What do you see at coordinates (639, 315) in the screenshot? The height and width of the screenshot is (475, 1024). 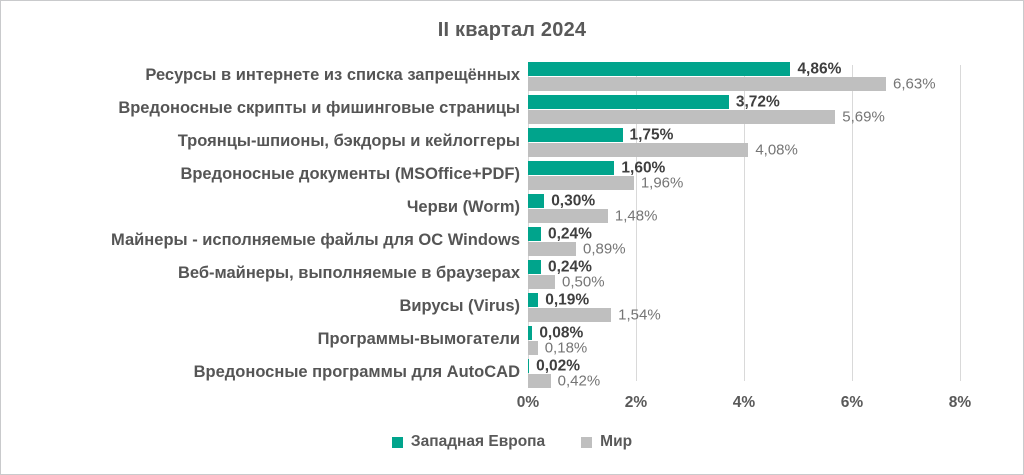 I see `value-label-world: 1,54%` at bounding box center [639, 315].